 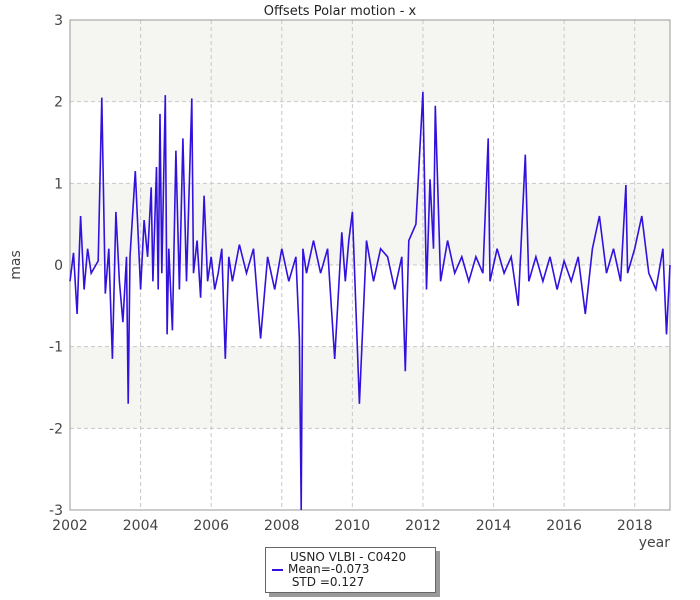 I want to click on legend-swatch, so click(x=277, y=570).